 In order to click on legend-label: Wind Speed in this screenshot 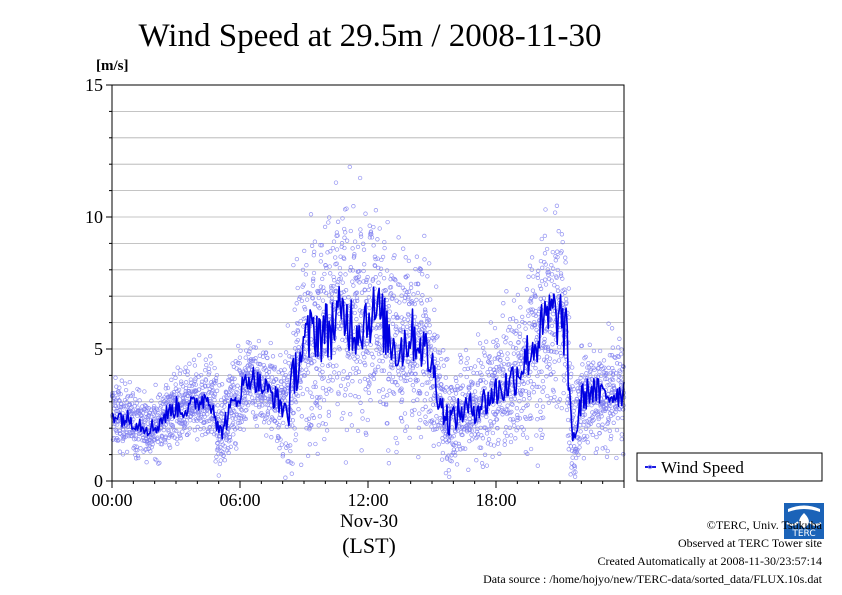, I will do `click(702, 467)`.